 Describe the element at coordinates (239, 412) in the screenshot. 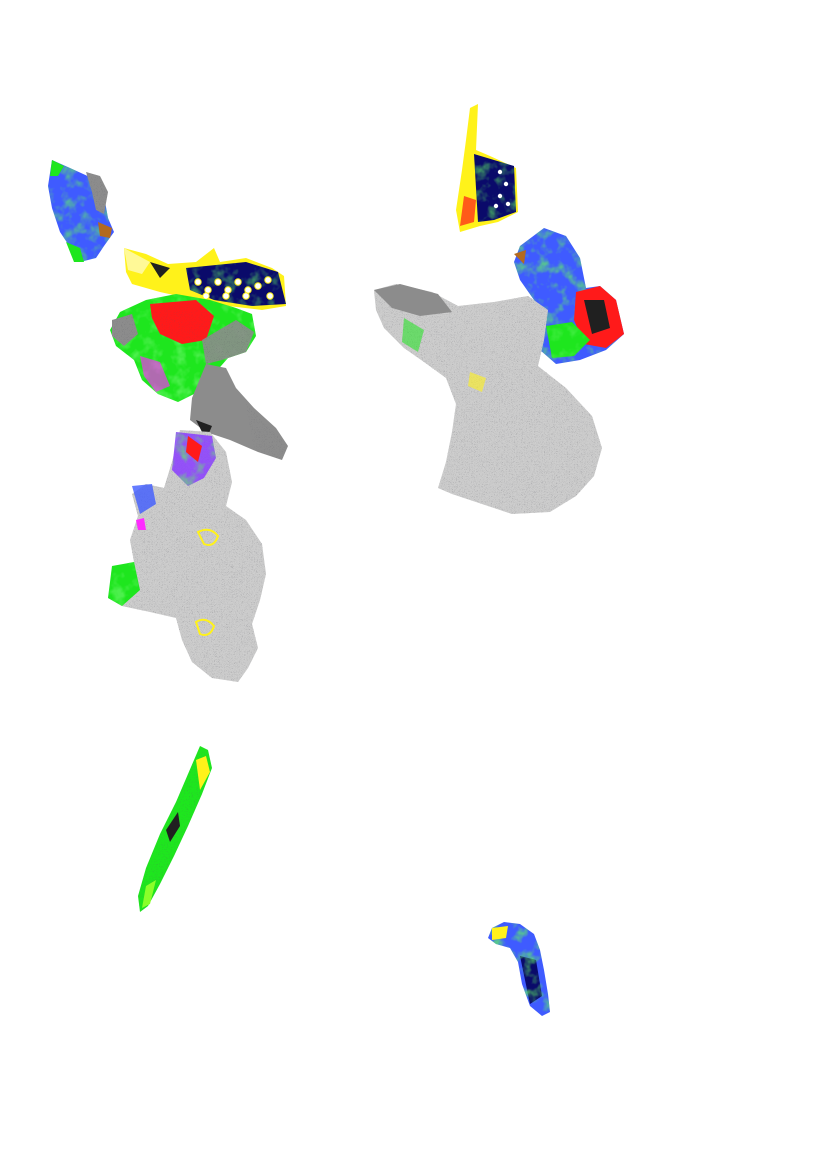

I see `grey-diagonal-fragment` at that location.